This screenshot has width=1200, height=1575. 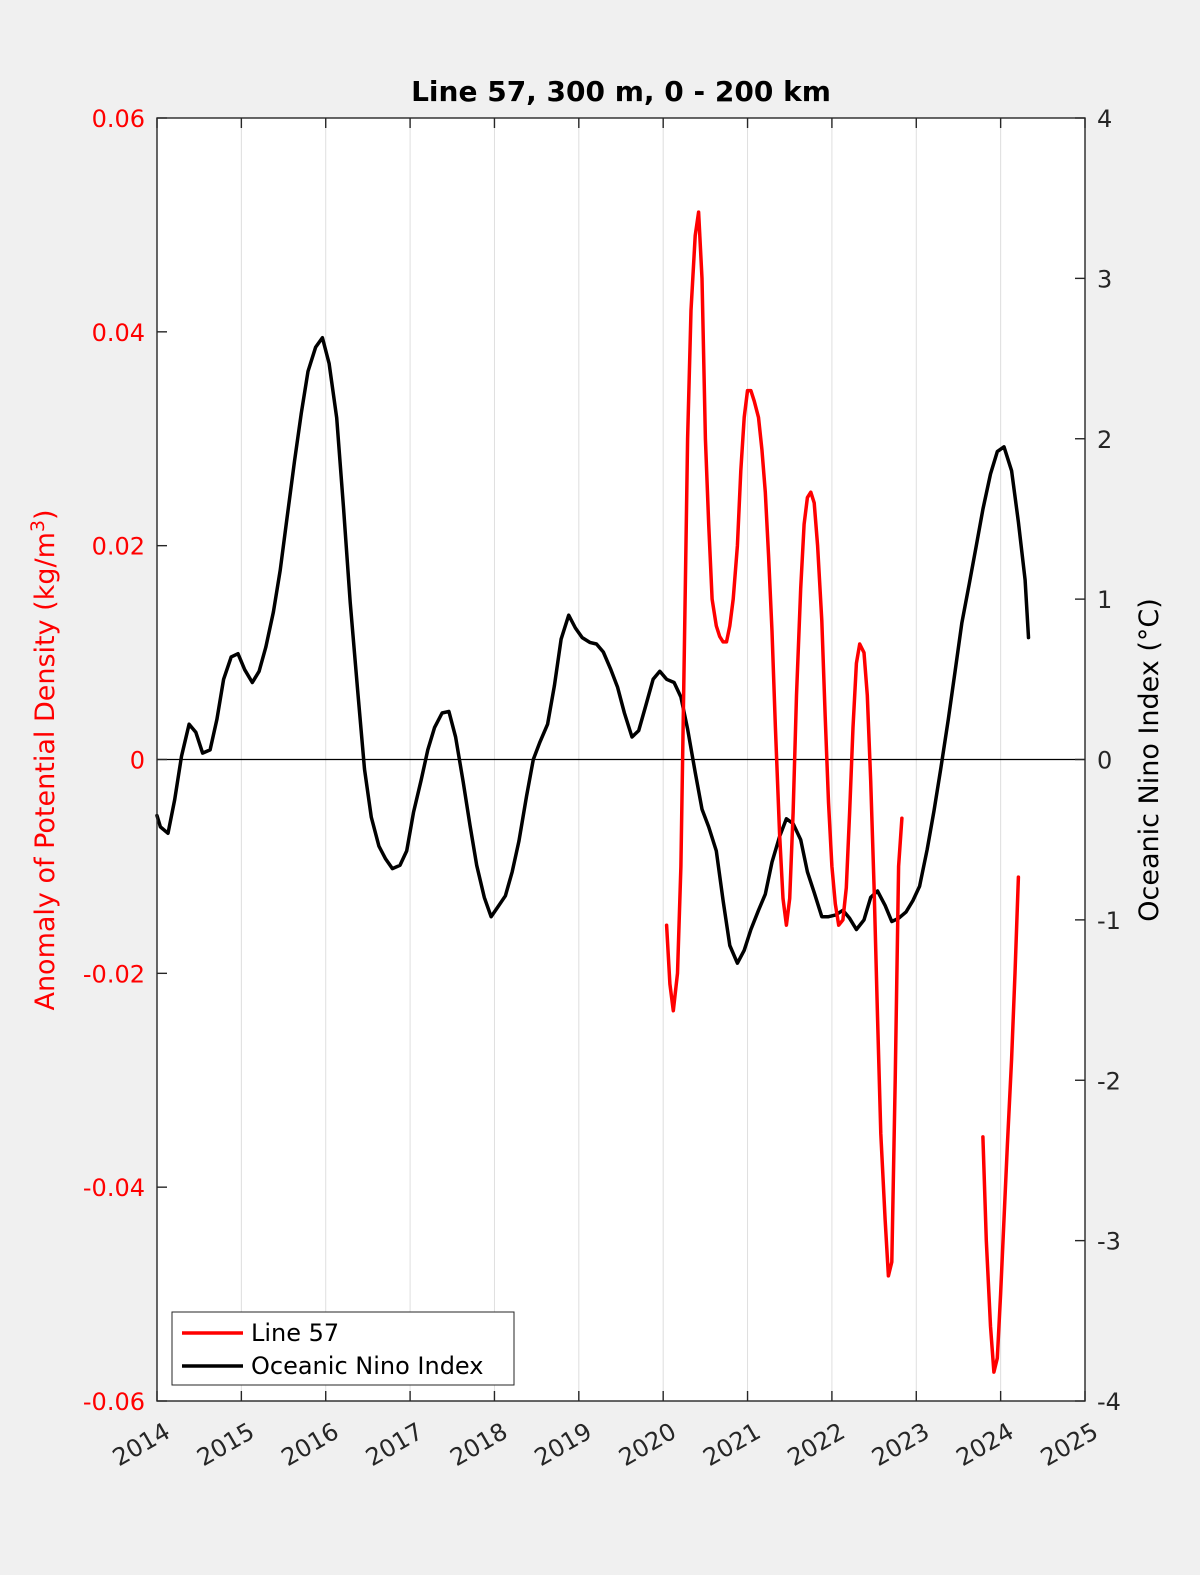 What do you see at coordinates (114, 1402) in the screenshot?
I see `left-tick-label: -0.06` at bounding box center [114, 1402].